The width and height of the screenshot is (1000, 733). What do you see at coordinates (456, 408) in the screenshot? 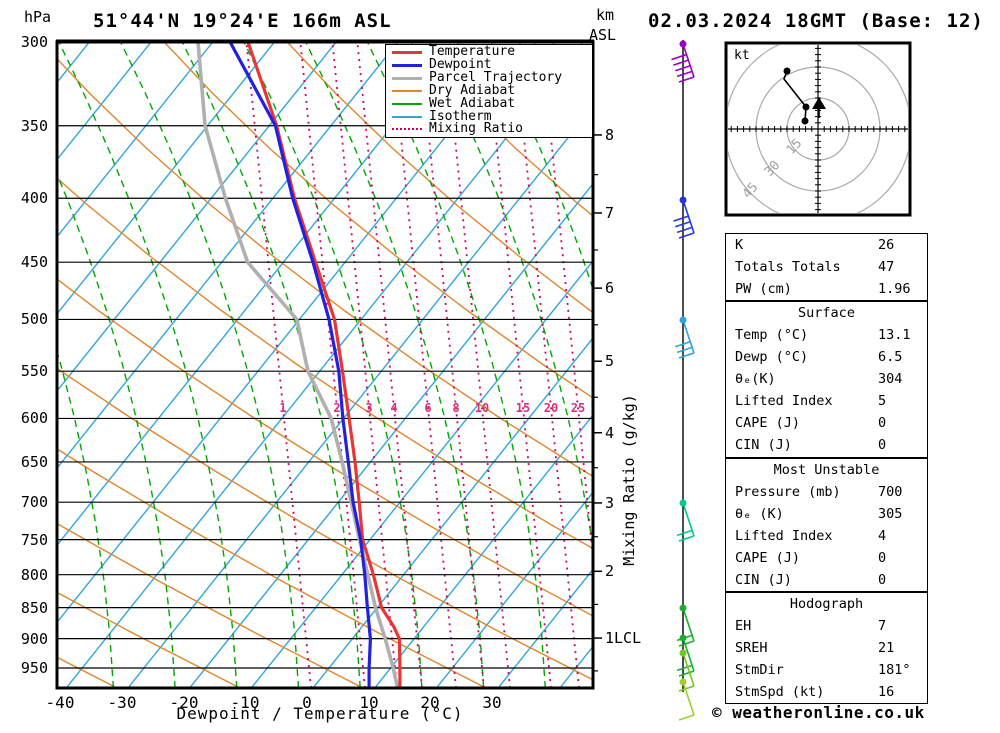
I see `mixing-ratio-tick-label: 8` at bounding box center [456, 408].